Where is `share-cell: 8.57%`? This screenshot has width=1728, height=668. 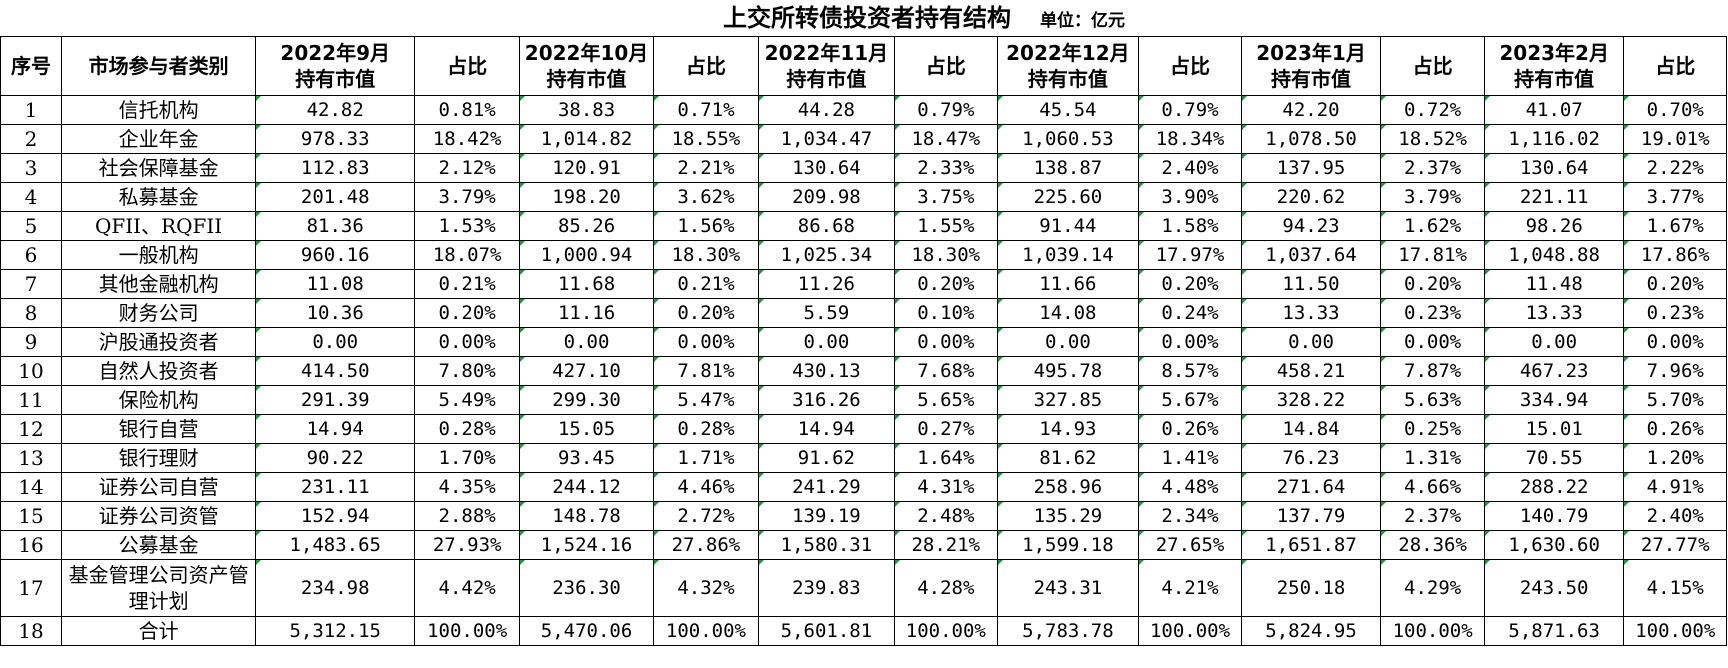 share-cell: 8.57% is located at coordinates (1190, 371).